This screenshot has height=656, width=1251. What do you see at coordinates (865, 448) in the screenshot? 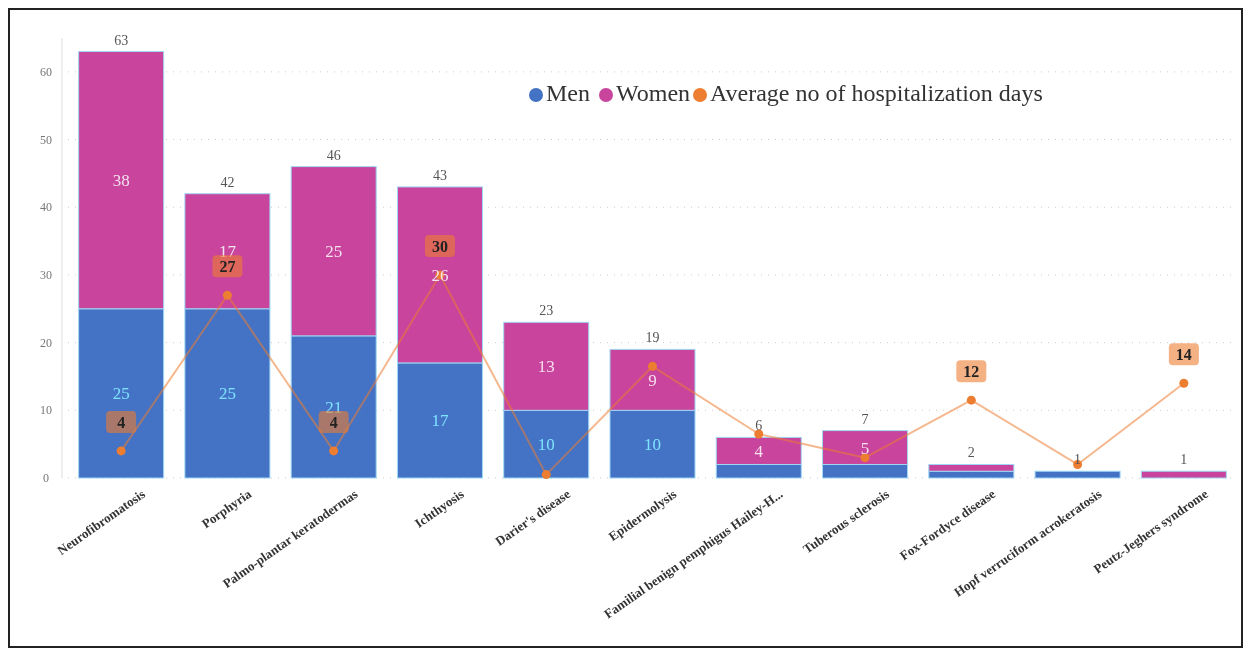
I see `data-label: 5` at bounding box center [865, 448].